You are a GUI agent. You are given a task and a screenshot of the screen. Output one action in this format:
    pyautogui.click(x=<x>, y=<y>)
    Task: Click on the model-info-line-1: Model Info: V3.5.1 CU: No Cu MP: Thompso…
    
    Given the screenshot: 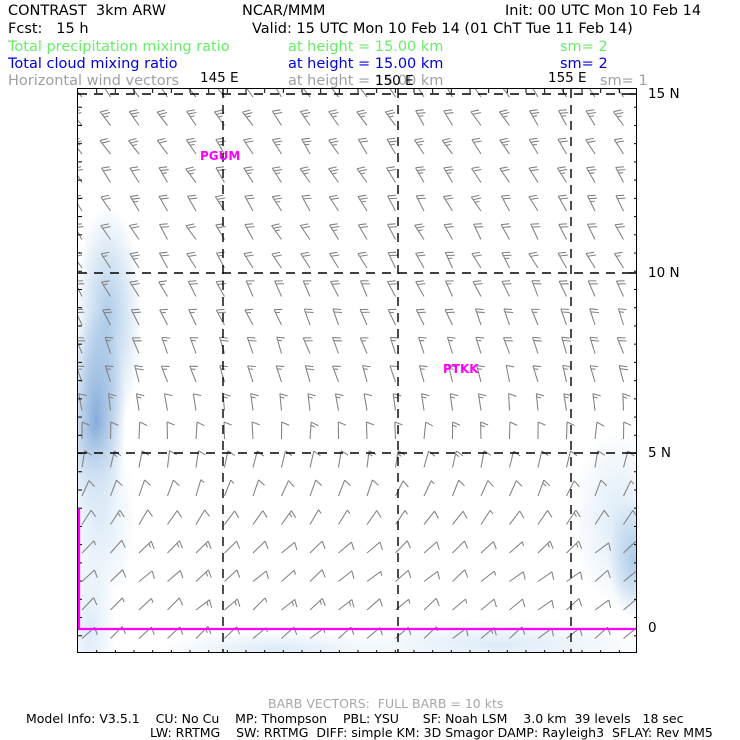 What is the action you would take?
    pyautogui.click(x=355, y=718)
    